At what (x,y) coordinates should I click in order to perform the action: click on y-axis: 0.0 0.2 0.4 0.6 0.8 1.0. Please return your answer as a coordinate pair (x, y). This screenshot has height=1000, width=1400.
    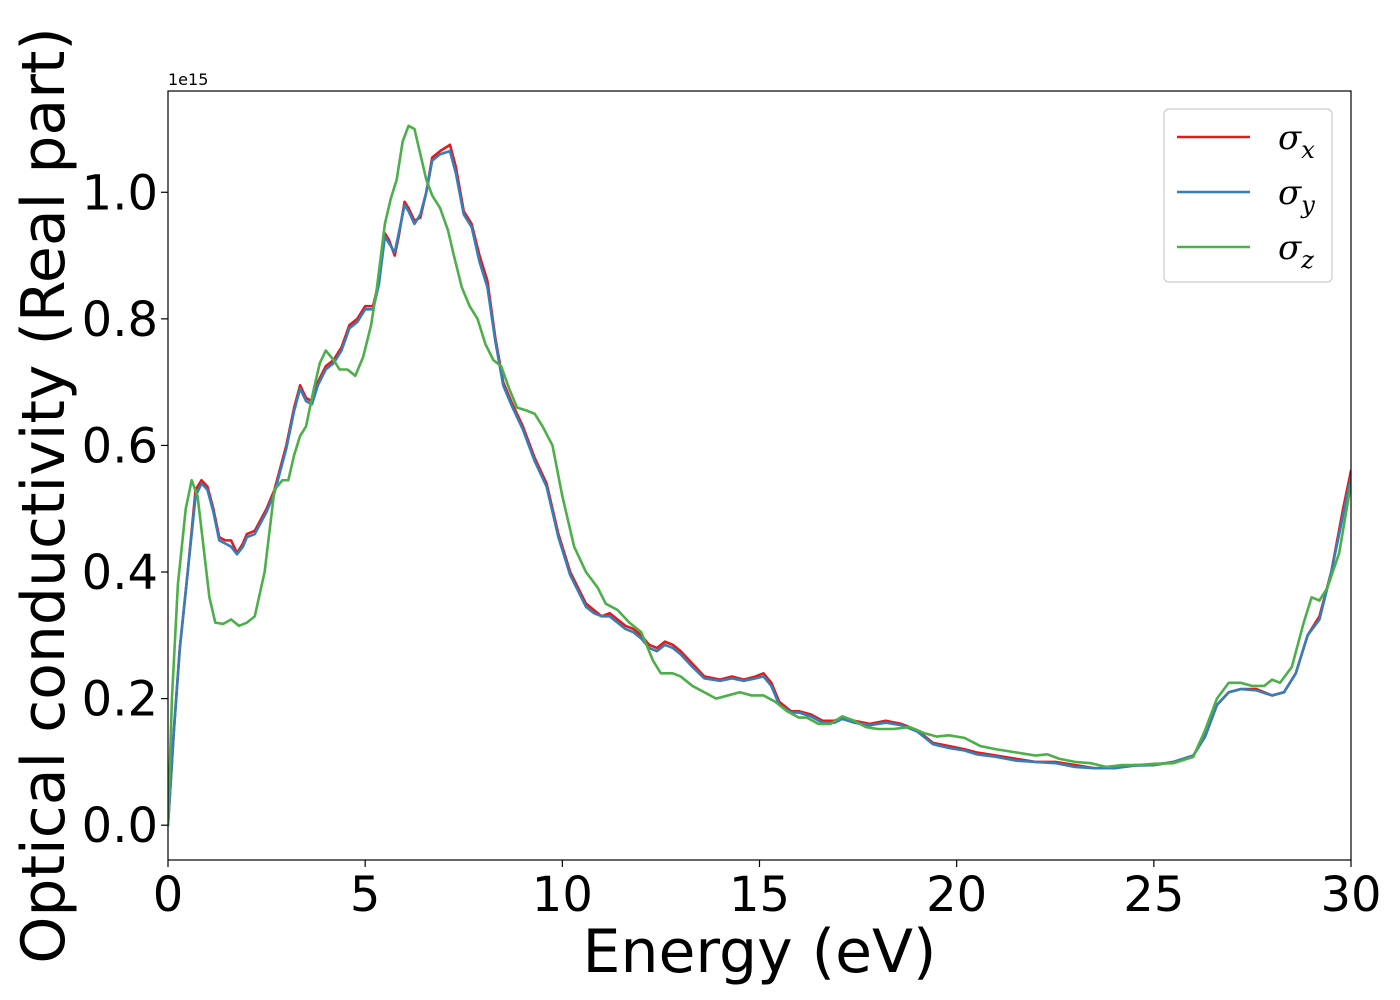
    Looking at the image, I should click on (125, 509).